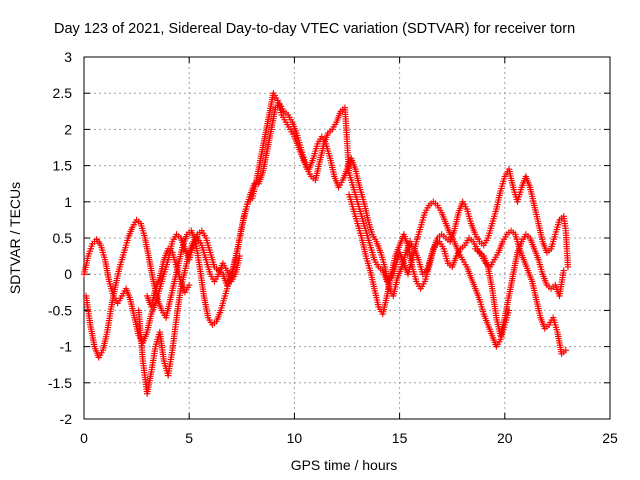 The image size is (640, 480). What do you see at coordinates (84, 438) in the screenshot?
I see `x-tick-label: 0` at bounding box center [84, 438].